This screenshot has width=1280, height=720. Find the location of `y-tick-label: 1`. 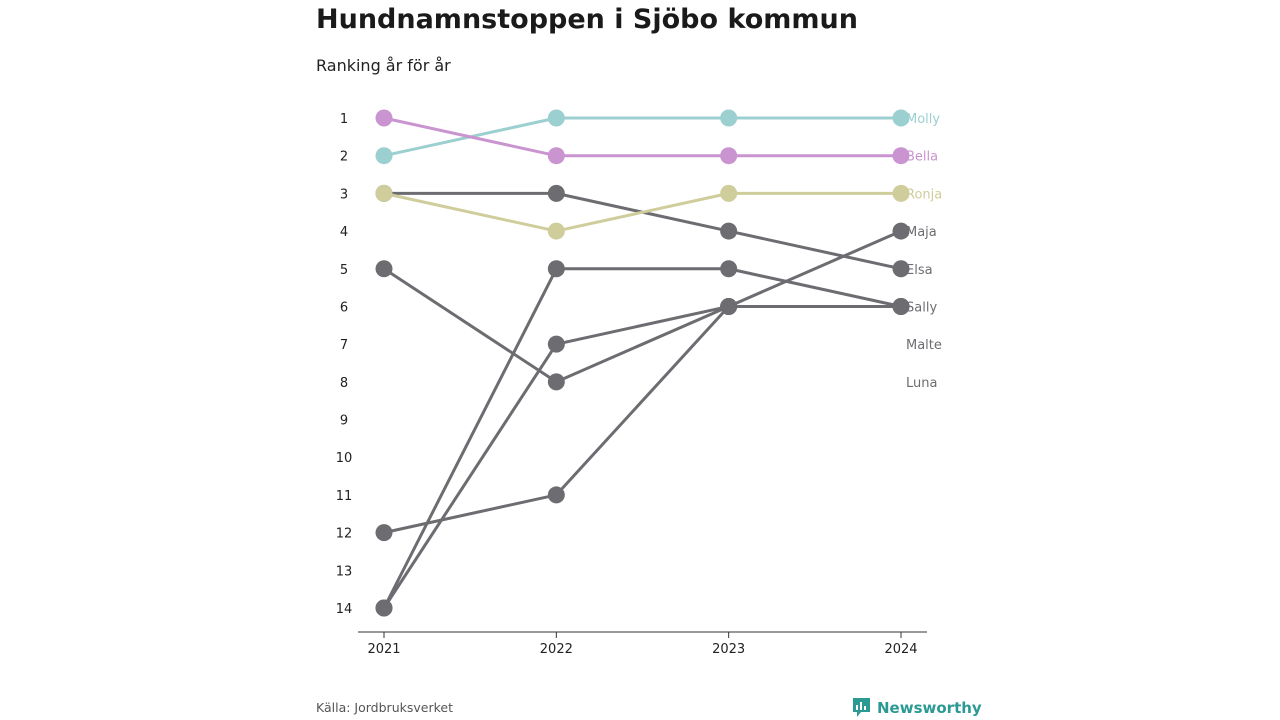

y-tick-label: 1 is located at coordinates (344, 119).